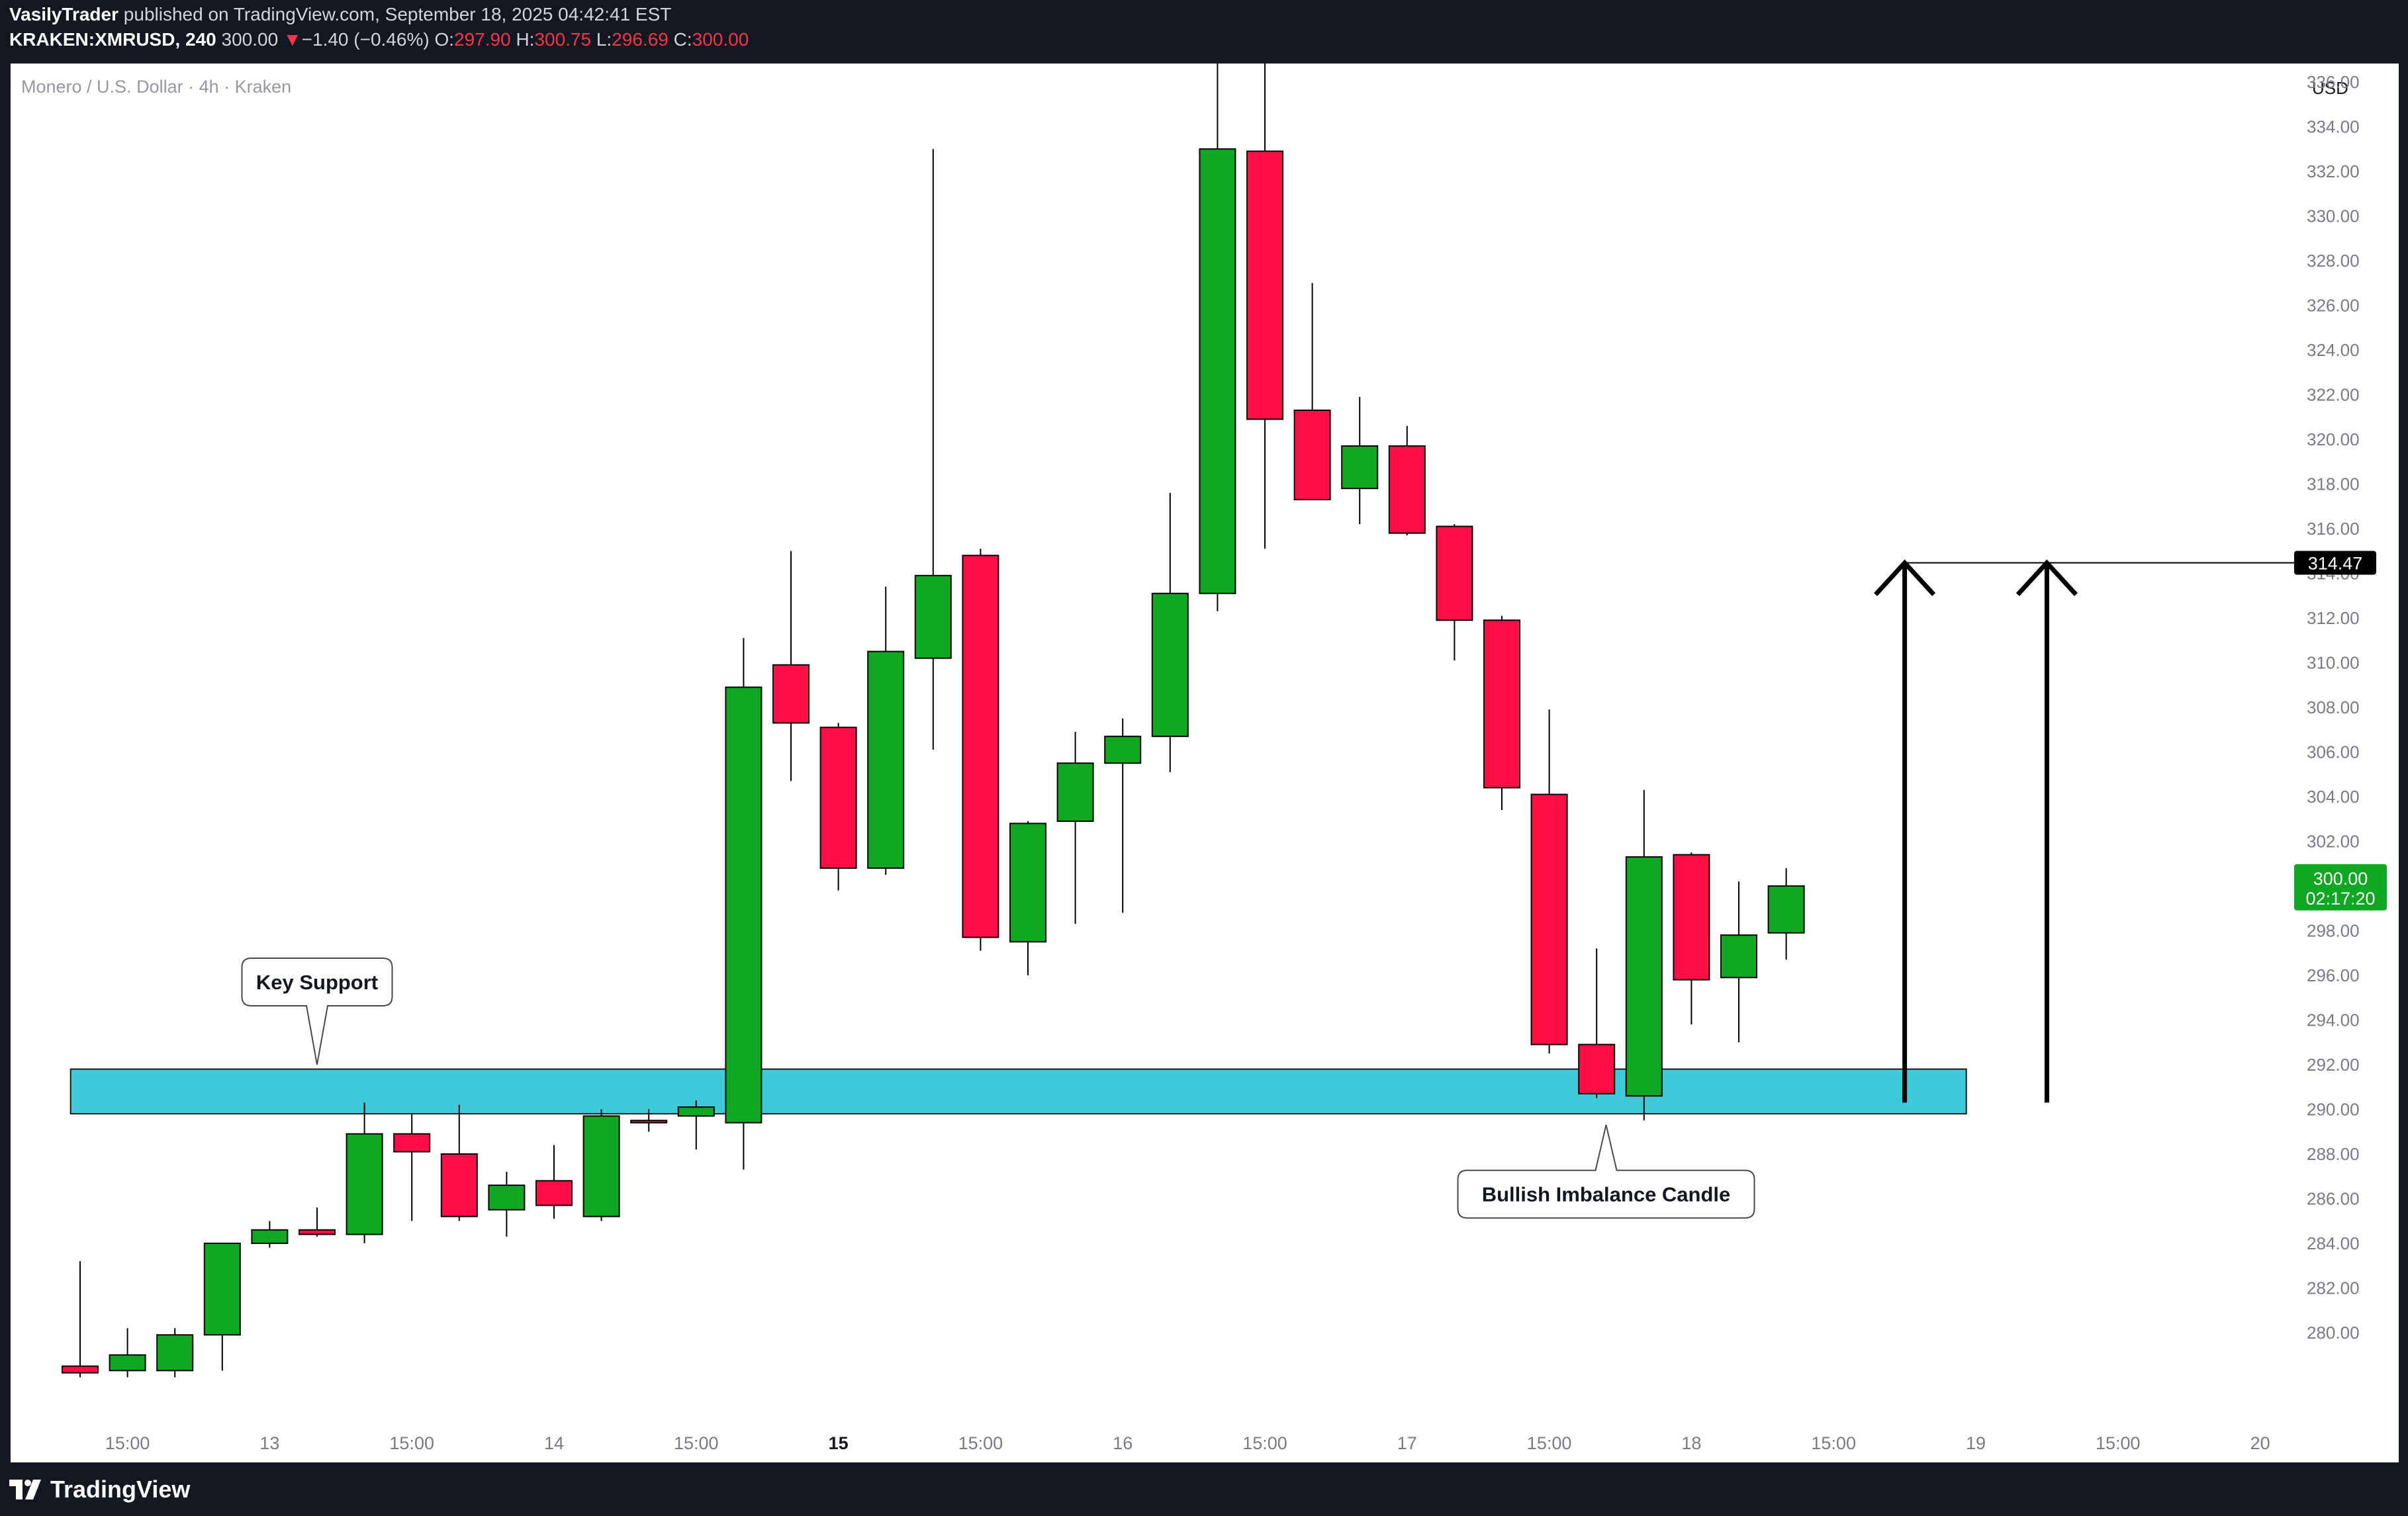  I want to click on y-tick-label: 330.00, so click(2333, 216).